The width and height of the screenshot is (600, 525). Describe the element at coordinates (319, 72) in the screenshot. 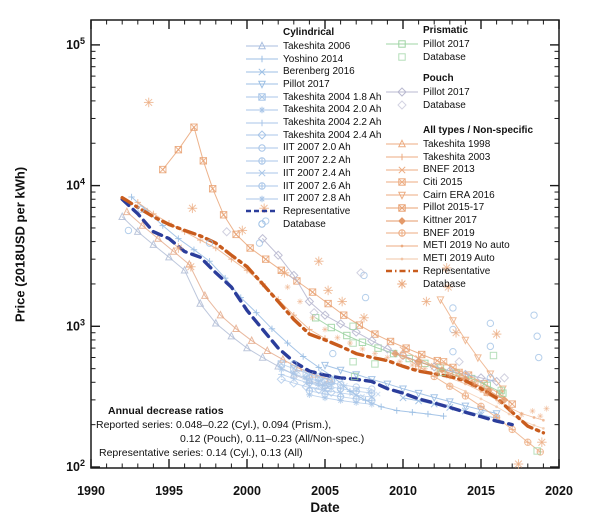

I see `legend-item-label: Berenberg 2016` at that location.